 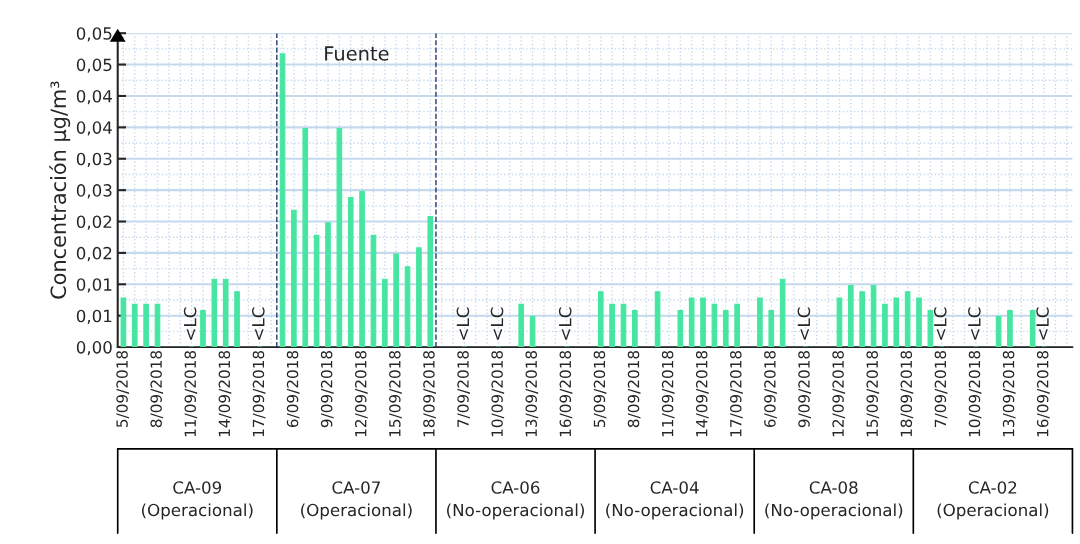 What do you see at coordinates (515, 500) in the screenshot?
I see `text: CA-06 (No-operacional)` at bounding box center [515, 500].